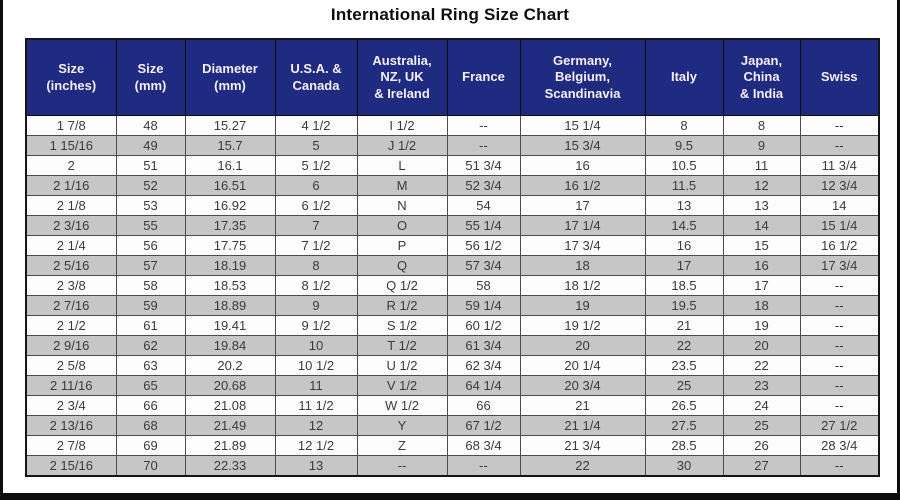 The image size is (900, 500). I want to click on table-cell: 2 1/4, so click(71, 245).